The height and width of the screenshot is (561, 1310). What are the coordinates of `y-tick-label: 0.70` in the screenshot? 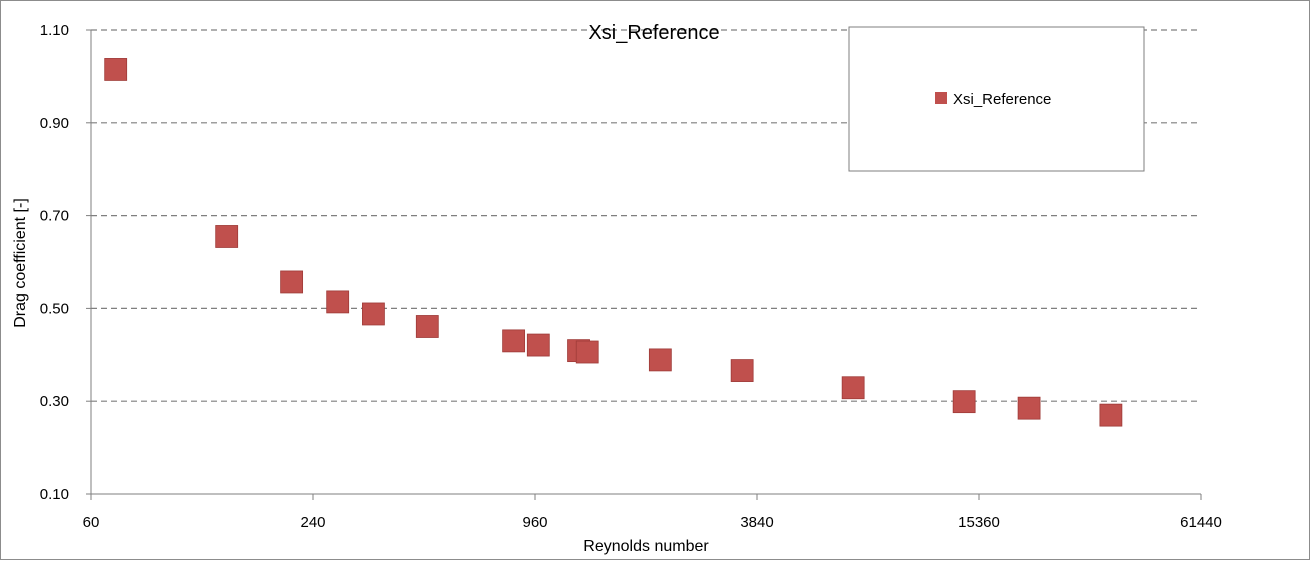 It's located at (54, 216).